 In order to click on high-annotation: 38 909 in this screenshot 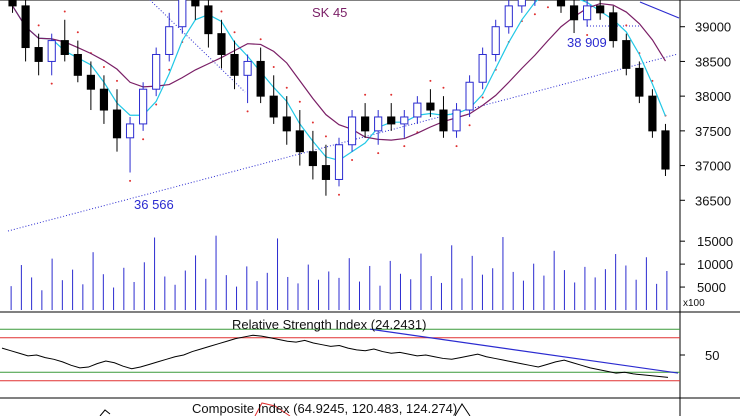, I will do `click(587, 42)`.